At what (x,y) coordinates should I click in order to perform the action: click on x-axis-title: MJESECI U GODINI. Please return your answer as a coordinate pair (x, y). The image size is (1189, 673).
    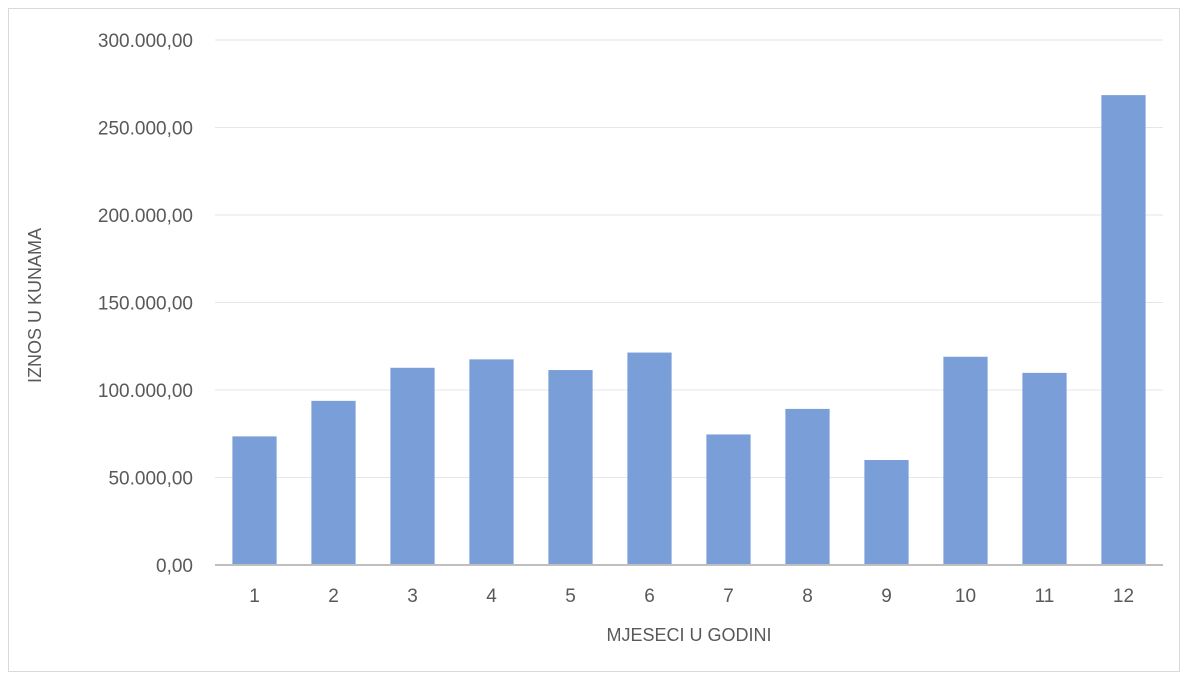
    Looking at the image, I should click on (688, 635).